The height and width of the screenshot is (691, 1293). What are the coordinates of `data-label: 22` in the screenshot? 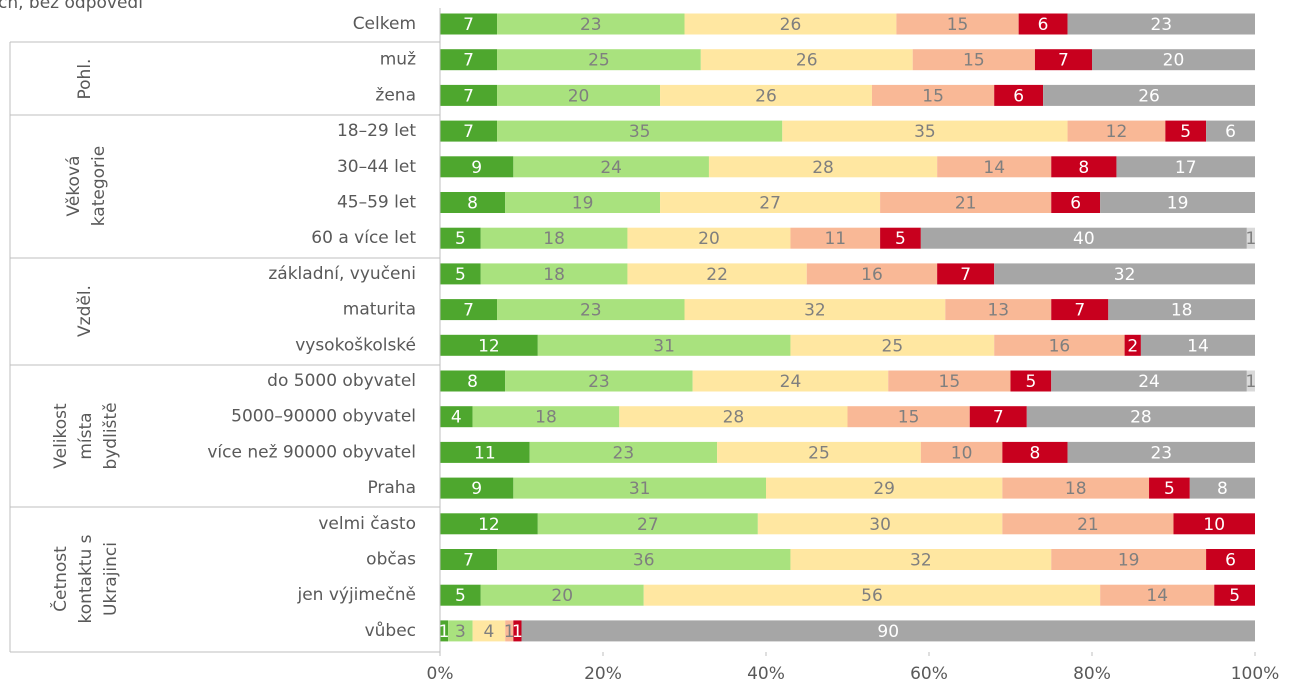 It's located at (717, 275).